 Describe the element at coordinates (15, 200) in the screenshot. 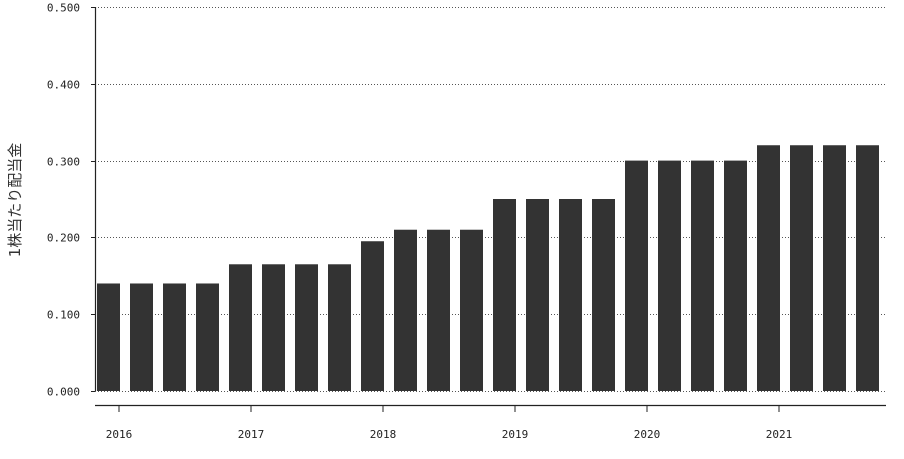

I see `y-axis-label: 1株当たり配当金` at that location.